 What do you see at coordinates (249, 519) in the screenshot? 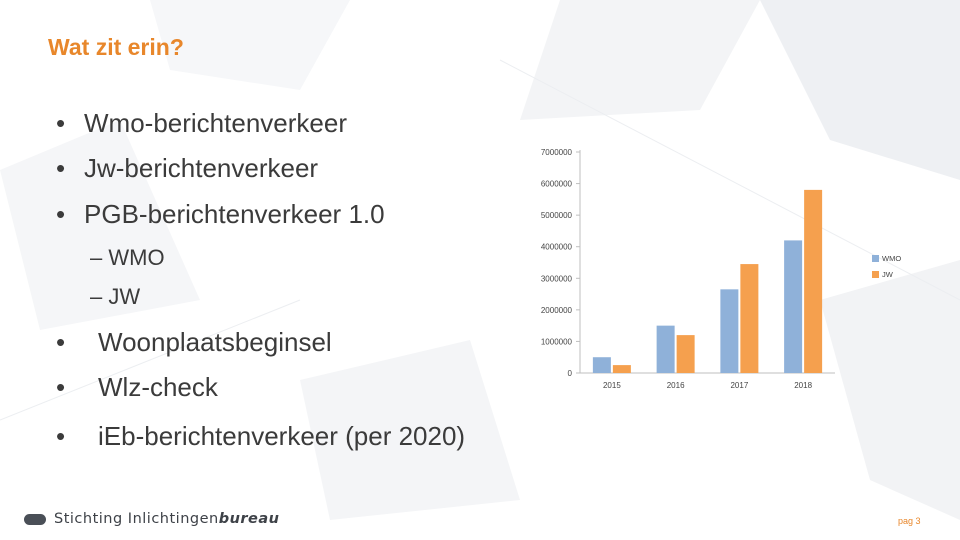
I see `org-name-bold: bureau` at bounding box center [249, 519].